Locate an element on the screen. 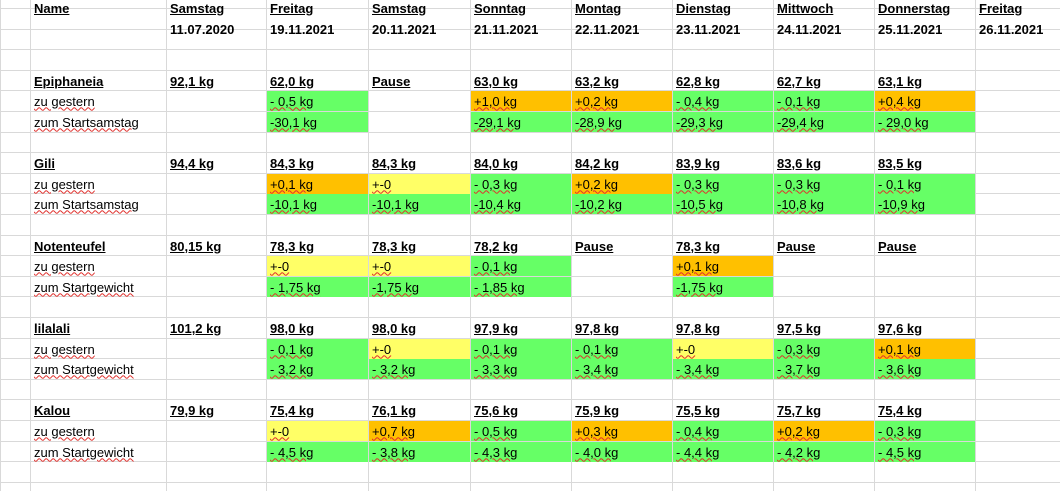 The image size is (1060, 491). weight-cell: 75,6 kg is located at coordinates (521, 410).